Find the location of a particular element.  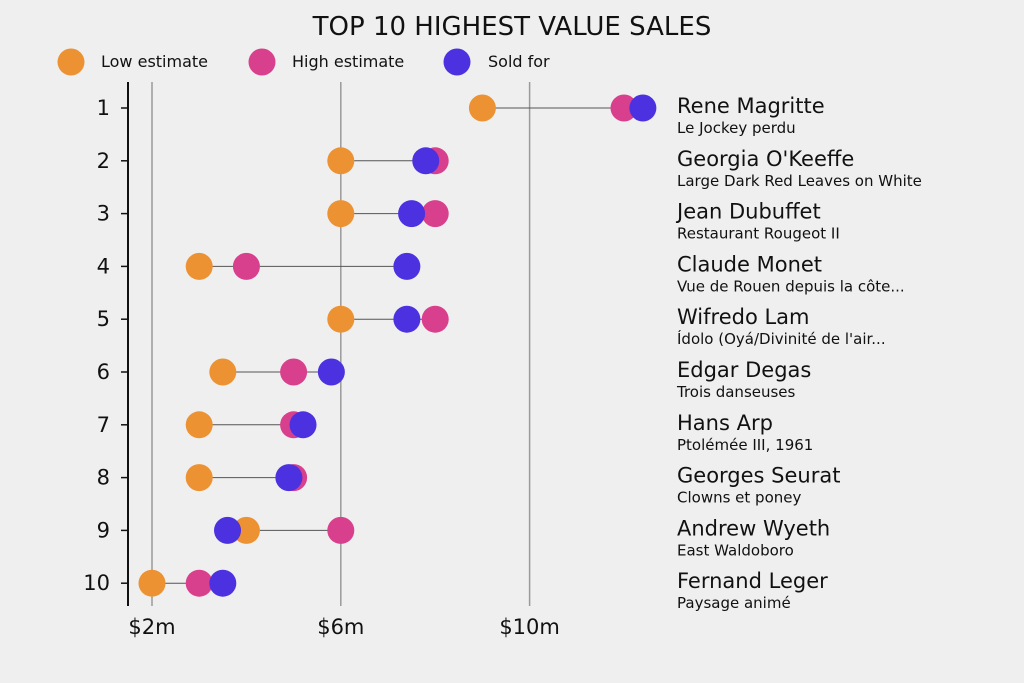

artwork-title: East Waldoboro is located at coordinates (735, 550).